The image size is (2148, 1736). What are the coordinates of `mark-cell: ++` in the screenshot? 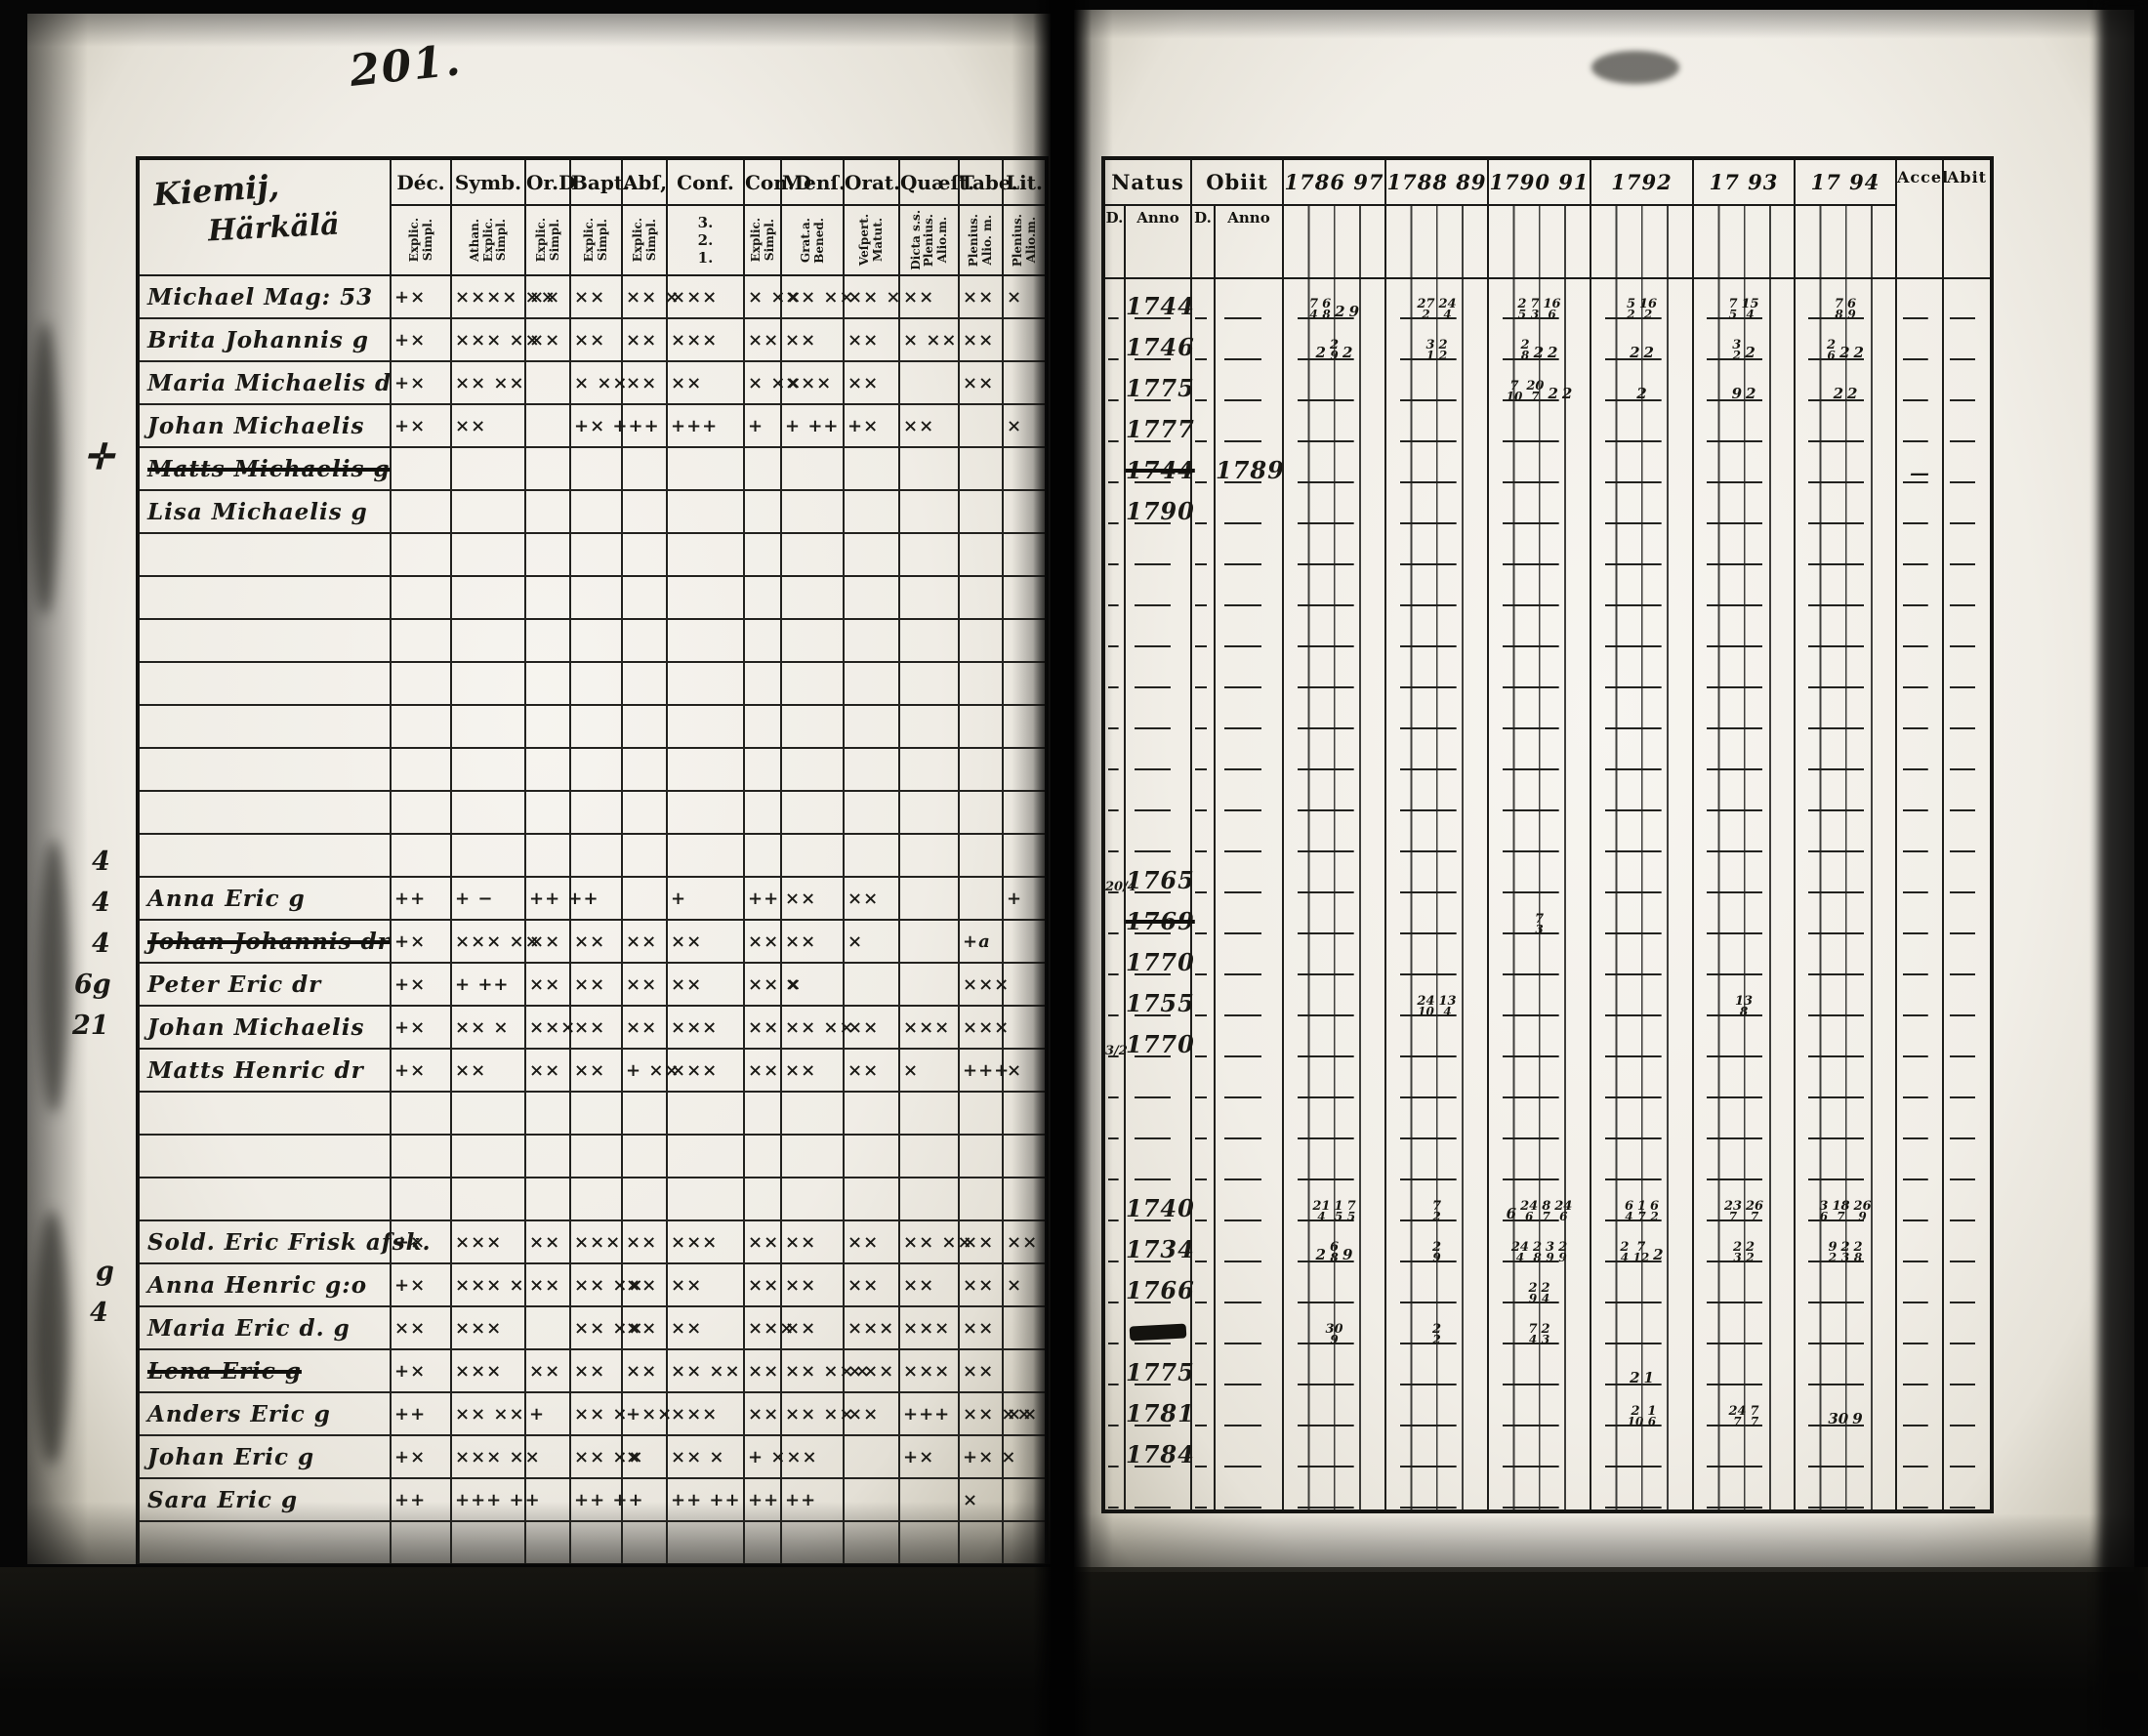 It's located at (762, 899).